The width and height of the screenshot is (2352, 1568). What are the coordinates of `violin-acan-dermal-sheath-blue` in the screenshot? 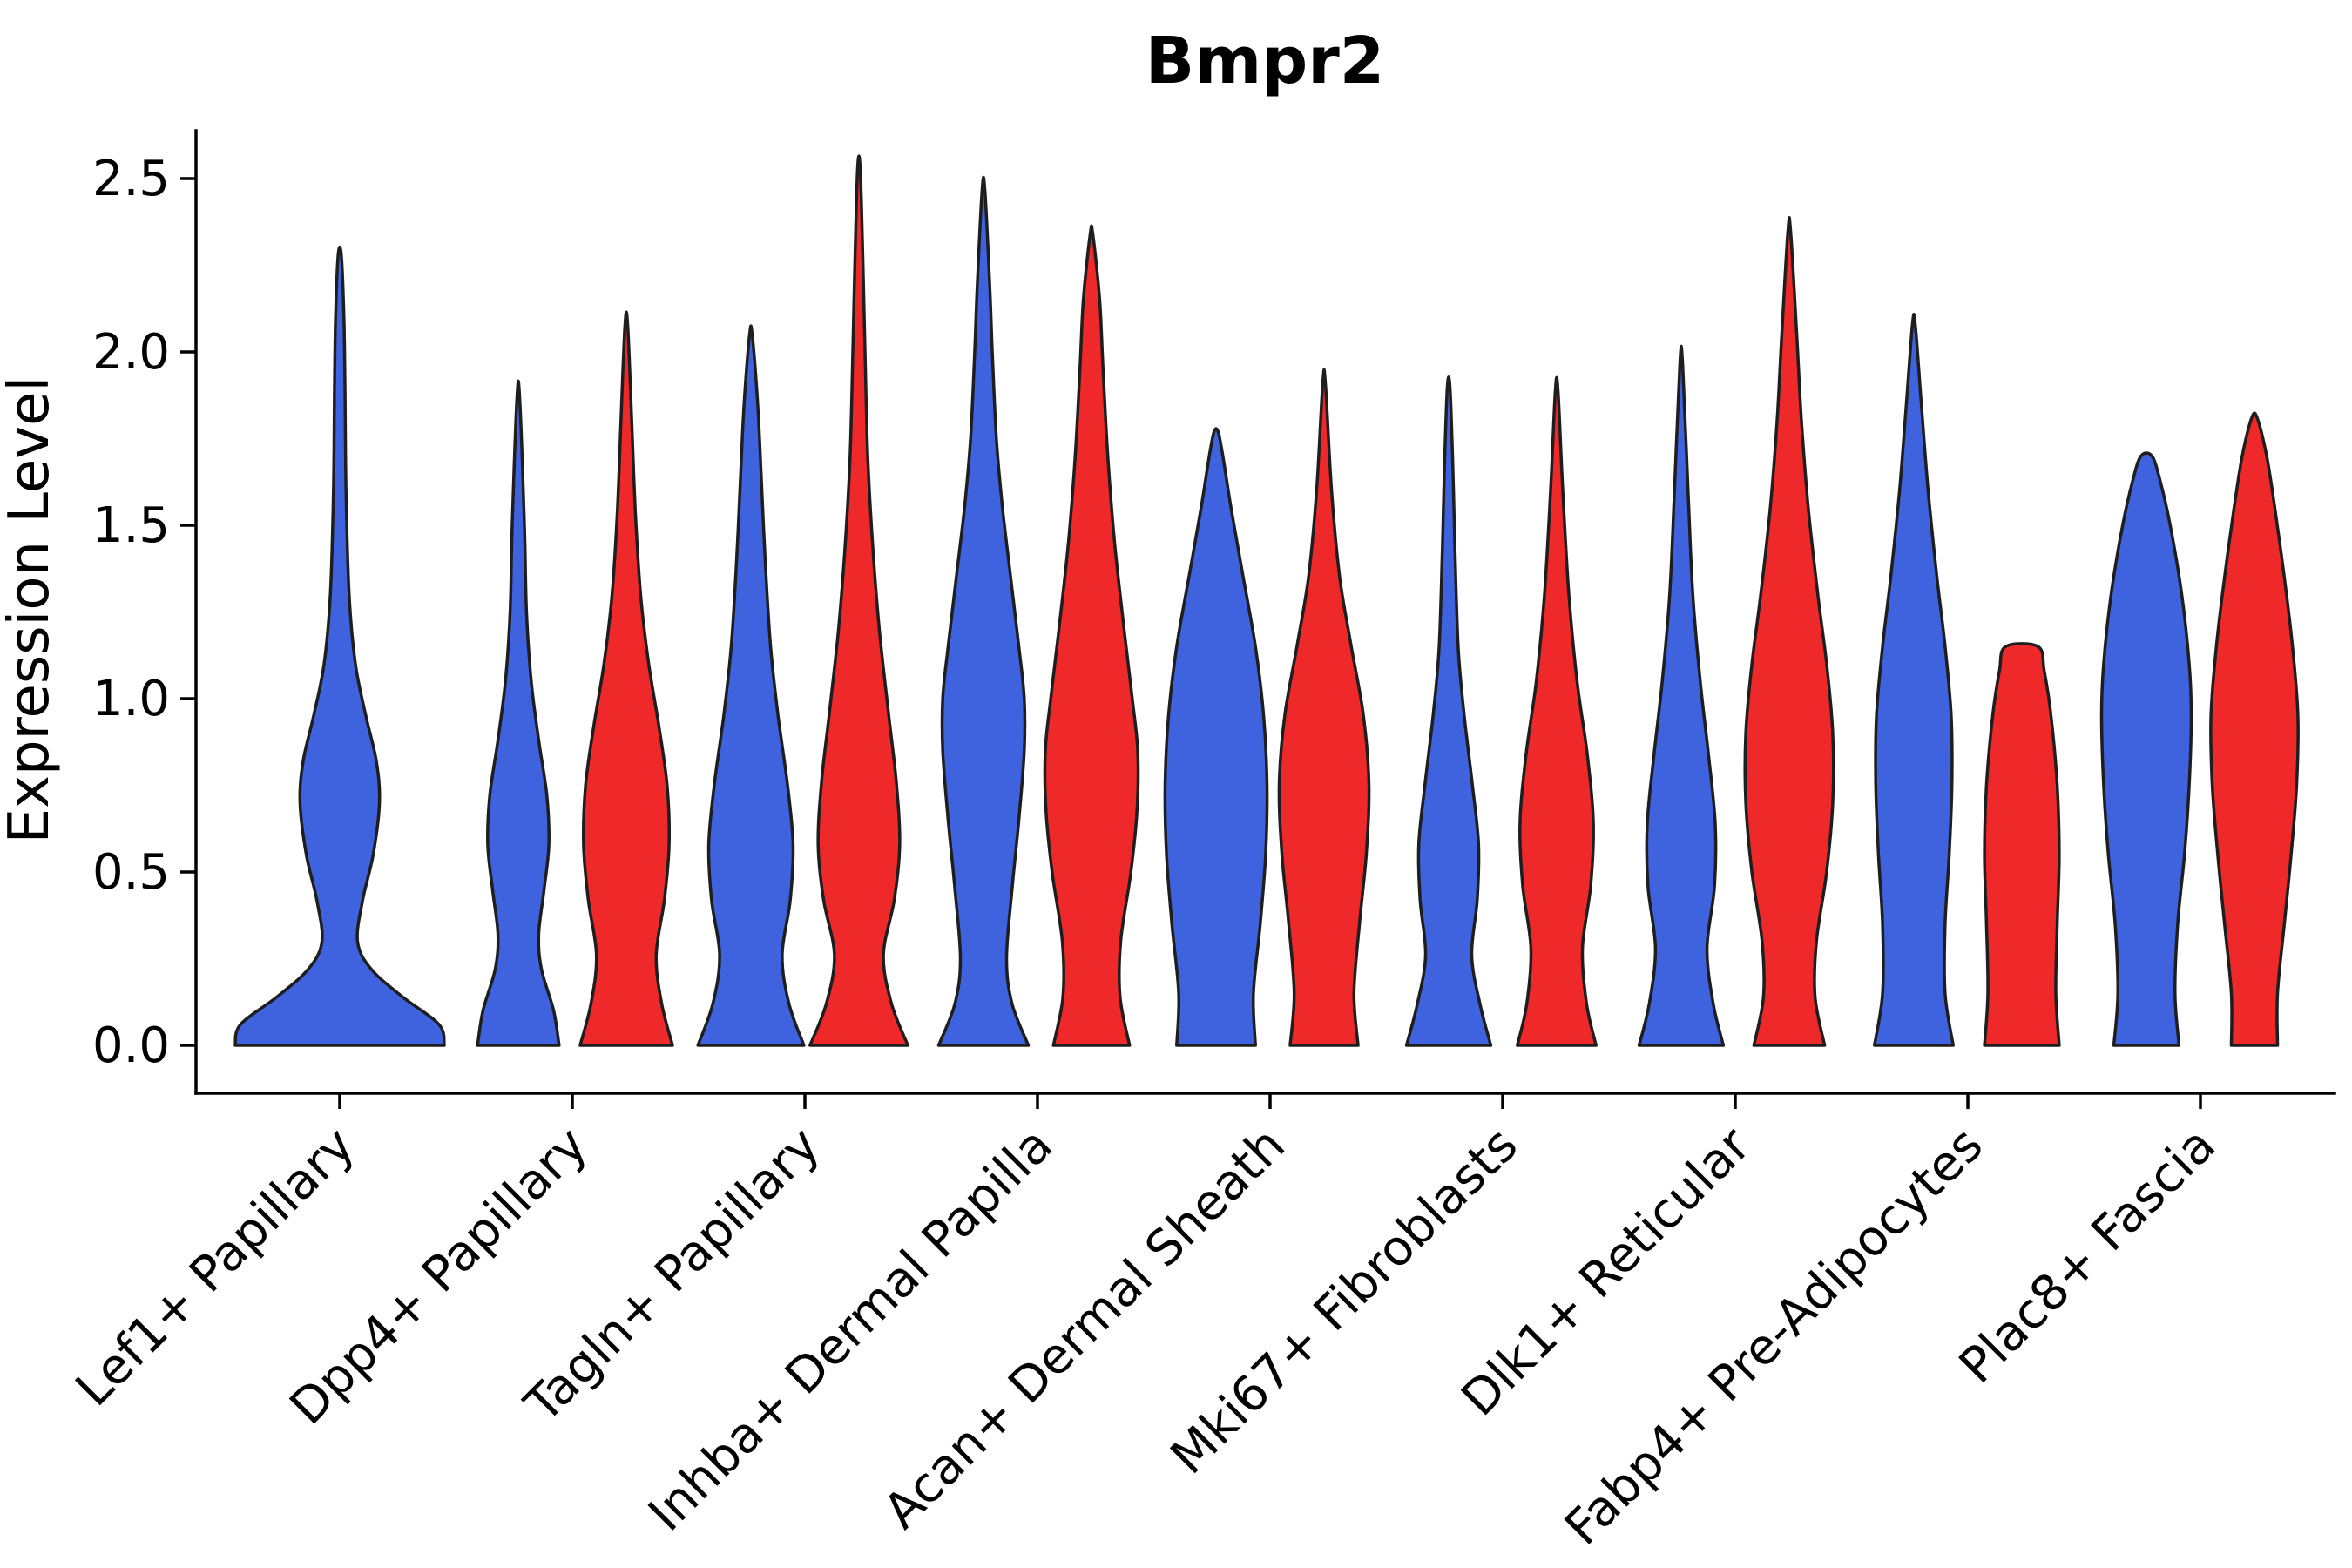 It's located at (1216, 737).